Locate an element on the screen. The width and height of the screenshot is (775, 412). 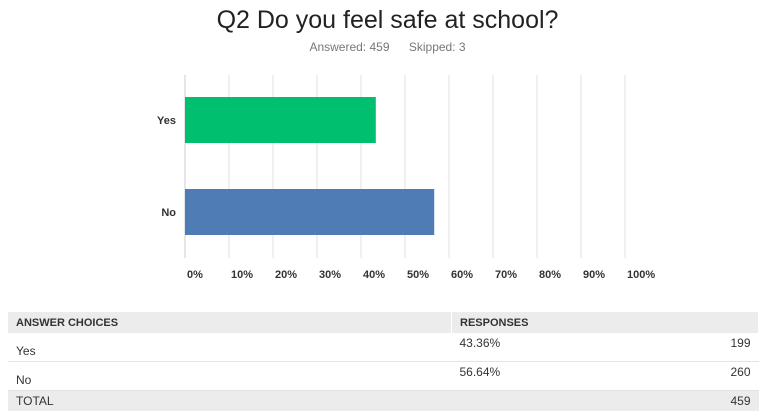
x-tick-label: 40% is located at coordinates (374, 275).